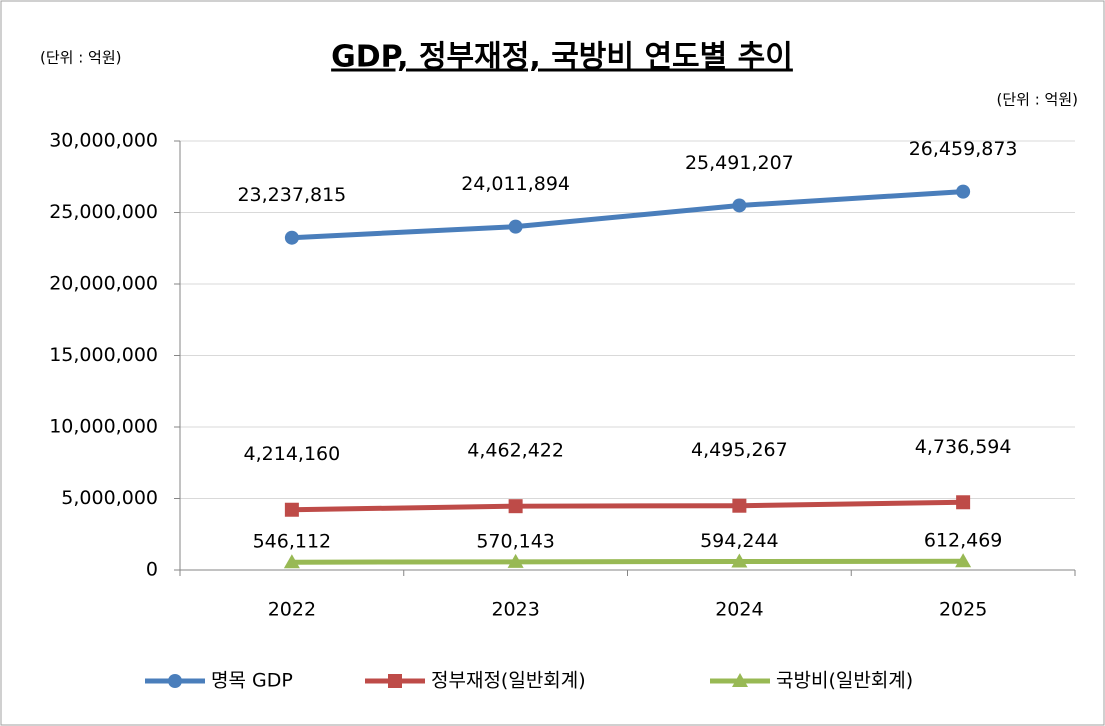 This screenshot has height=726, width=1105. I want to click on legend-label: 명목 GDP, so click(252, 681).